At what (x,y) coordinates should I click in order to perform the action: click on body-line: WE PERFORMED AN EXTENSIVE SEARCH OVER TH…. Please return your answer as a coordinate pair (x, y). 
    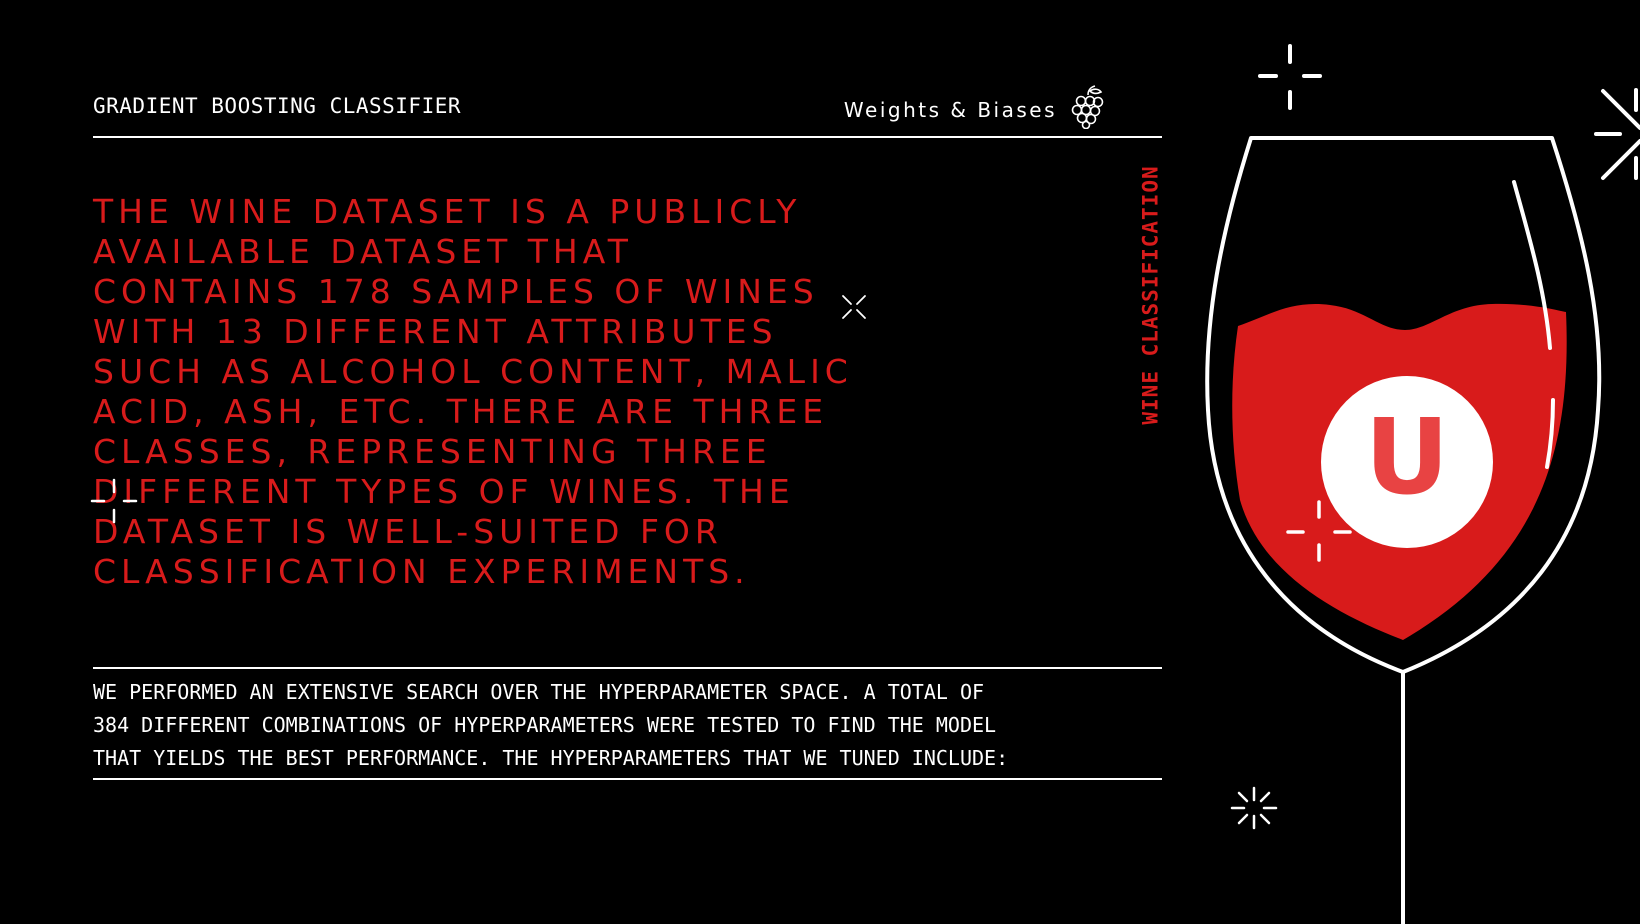
    Looking at the image, I should click on (539, 692).